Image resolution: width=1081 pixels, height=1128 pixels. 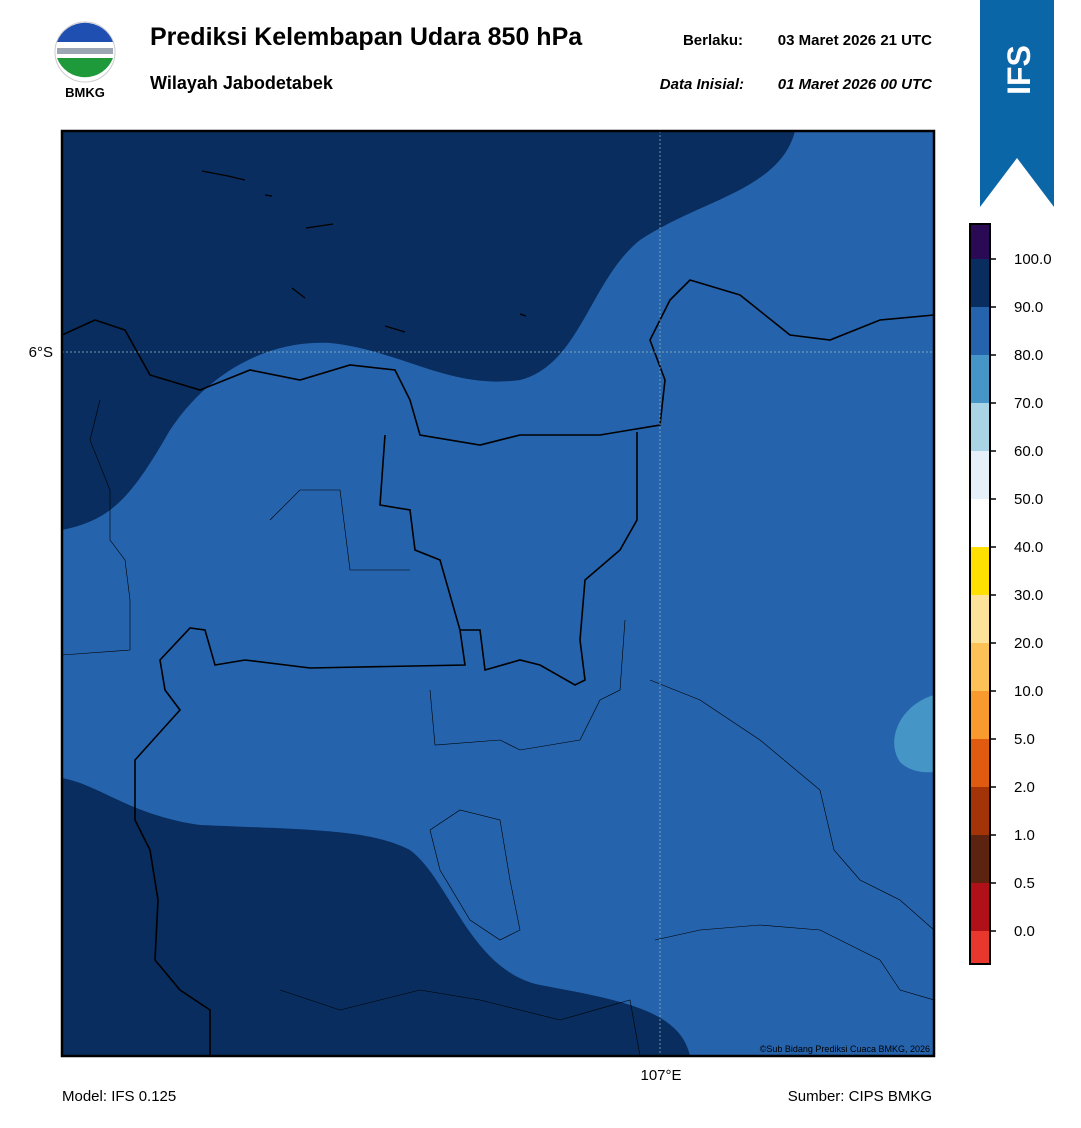 What do you see at coordinates (1028, 355) in the screenshot?
I see `colorbar-tick-label: 80.0` at bounding box center [1028, 355].